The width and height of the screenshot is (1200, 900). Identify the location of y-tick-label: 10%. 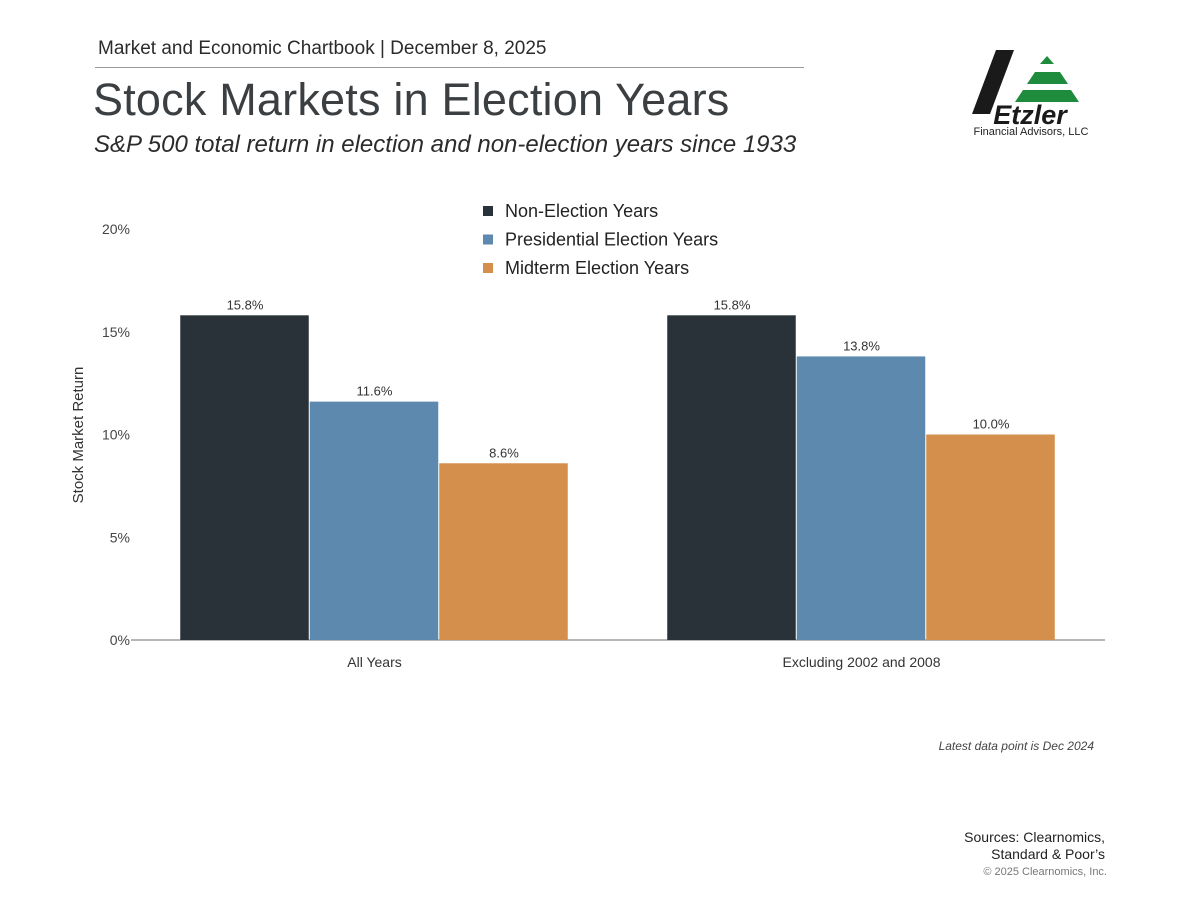
(116, 435).